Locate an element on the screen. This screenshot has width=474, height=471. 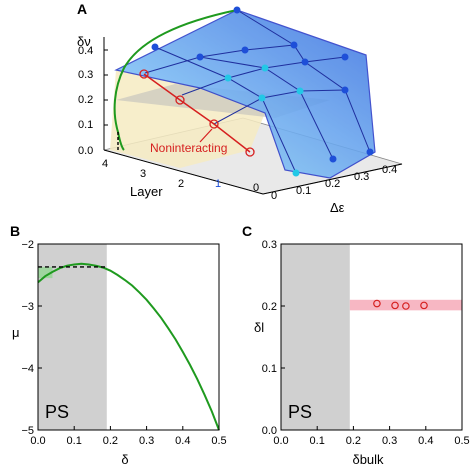
z-tick-1: 0.1 is located at coordinates (85, 125).